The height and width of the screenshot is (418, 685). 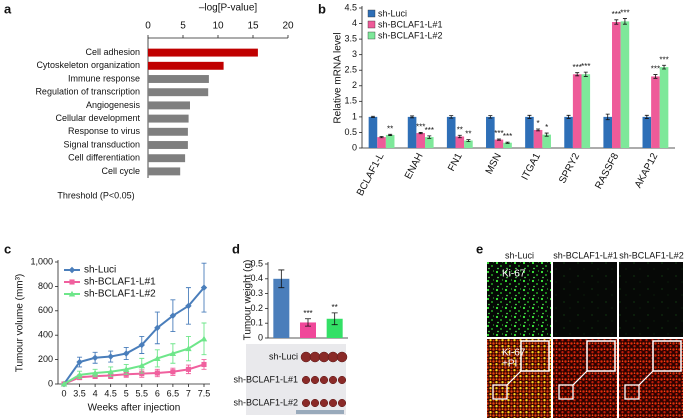 What do you see at coordinates (256, 263) in the screenshot?
I see `y-tick-label: 0.5` at bounding box center [256, 263].